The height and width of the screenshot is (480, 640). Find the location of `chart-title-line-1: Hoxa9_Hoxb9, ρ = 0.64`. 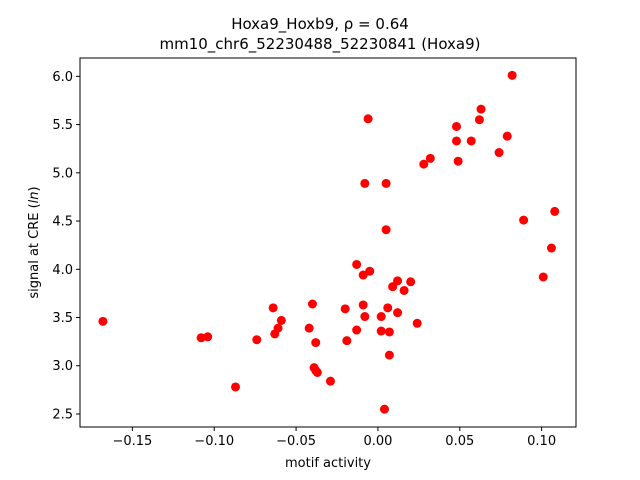

chart-title-line-1: Hoxa9_Hoxb9, ρ = 0.64 is located at coordinates (320, 24).